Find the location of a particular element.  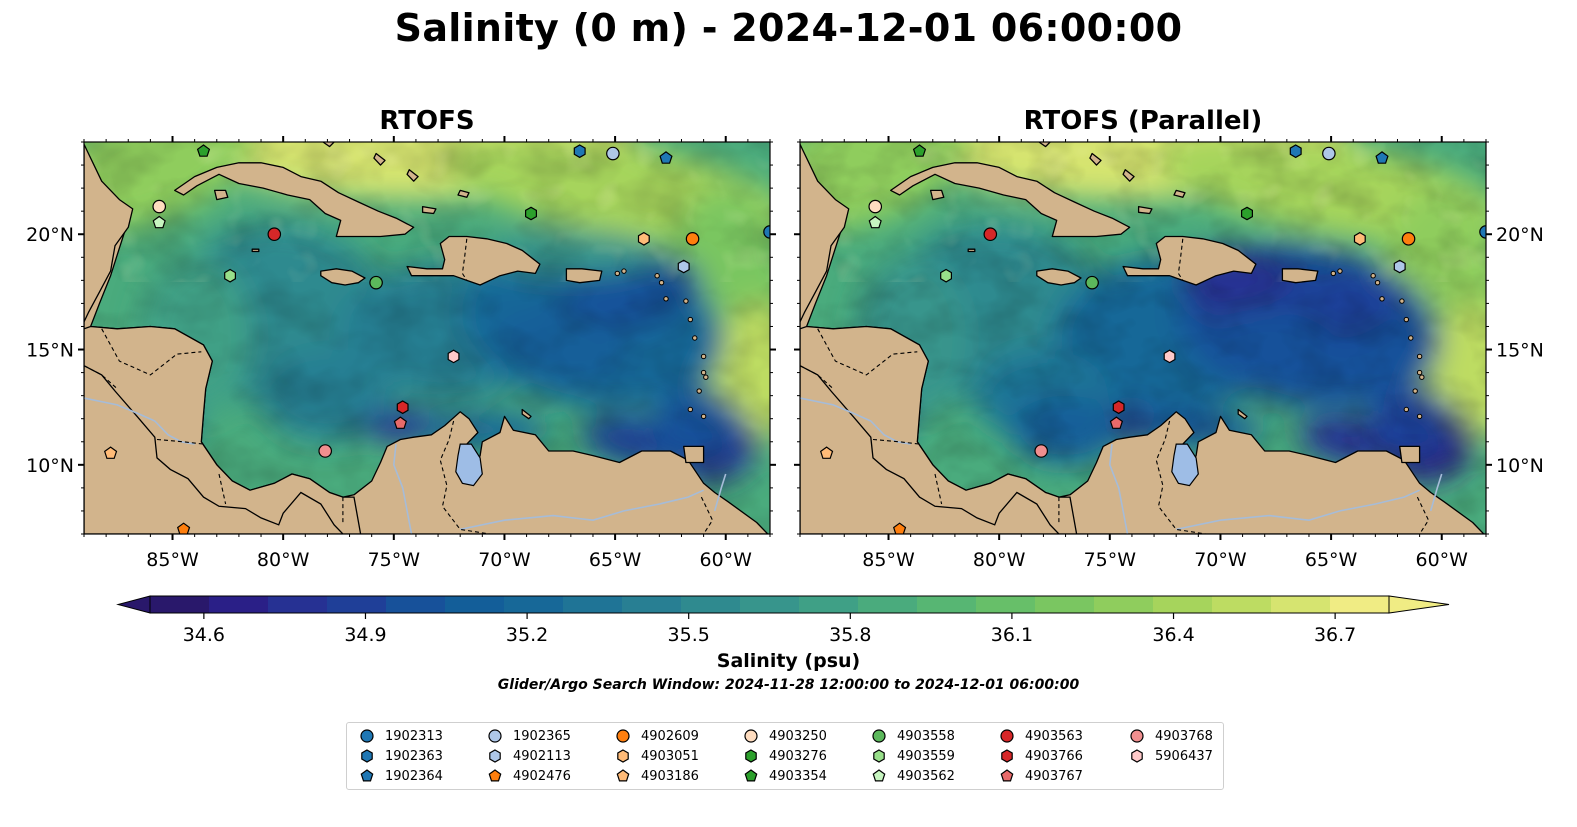

land-curacao is located at coordinates (1242, 414).